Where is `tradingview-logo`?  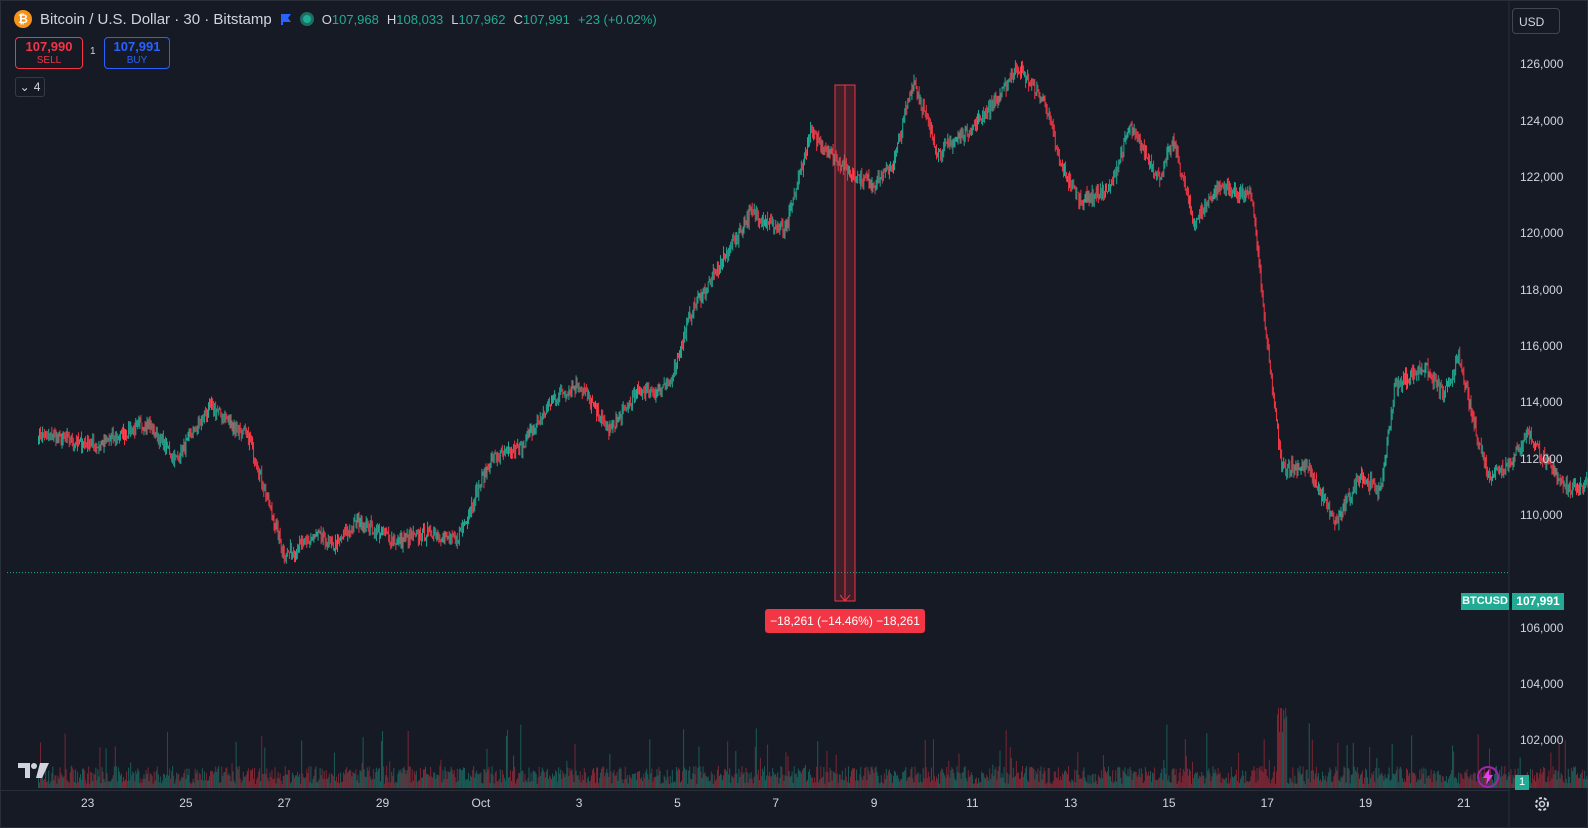
tradingview-logo is located at coordinates (34, 770).